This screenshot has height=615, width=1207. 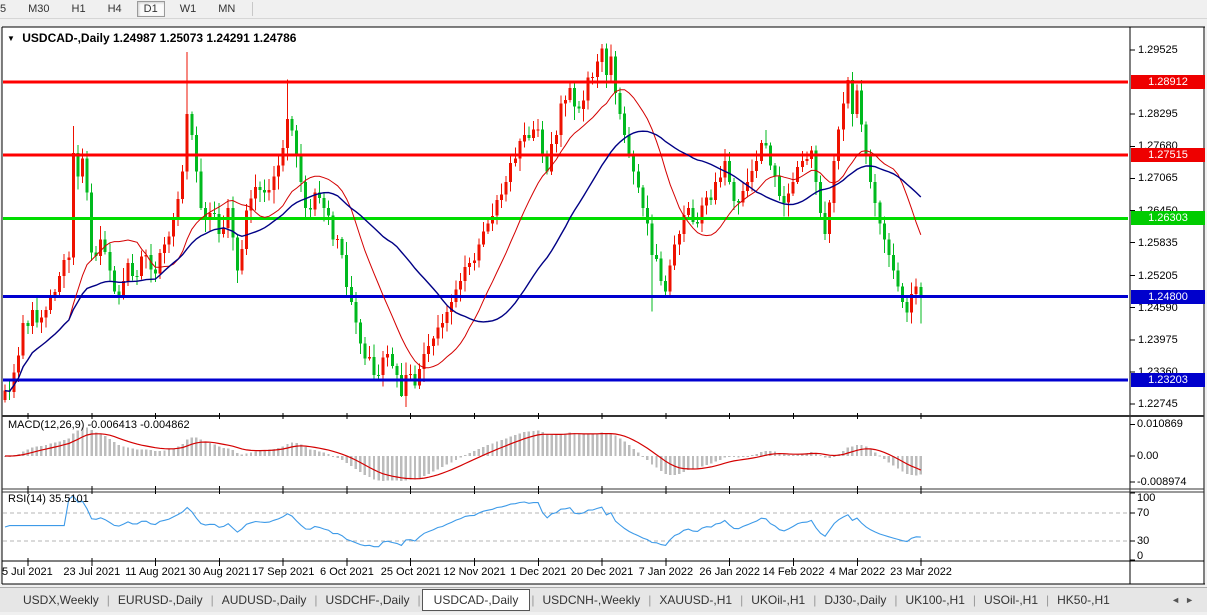 What do you see at coordinates (367, 600) in the screenshot?
I see `tab-usdchf-daily: USDCHF-,Daily` at bounding box center [367, 600].